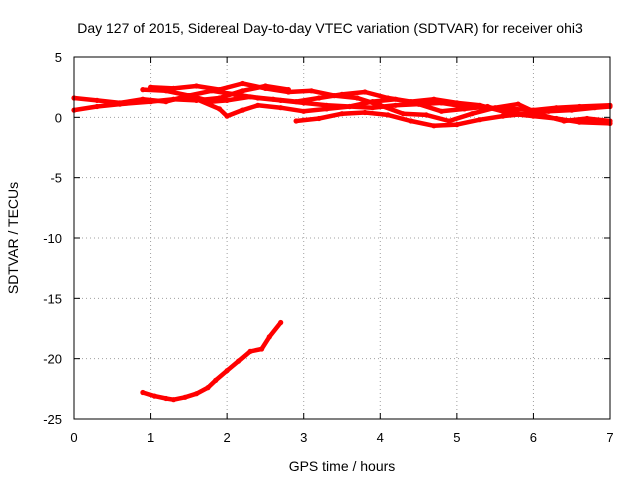  What do you see at coordinates (73, 437) in the screenshot?
I see `x-tick-label: 0` at bounding box center [73, 437].